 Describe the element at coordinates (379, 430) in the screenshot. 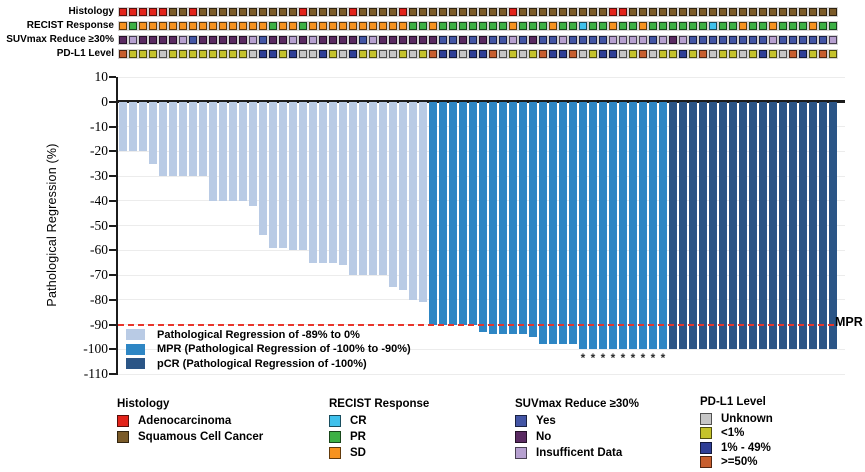

I see `legend-group: RECIST Response CR PR SD` at that location.